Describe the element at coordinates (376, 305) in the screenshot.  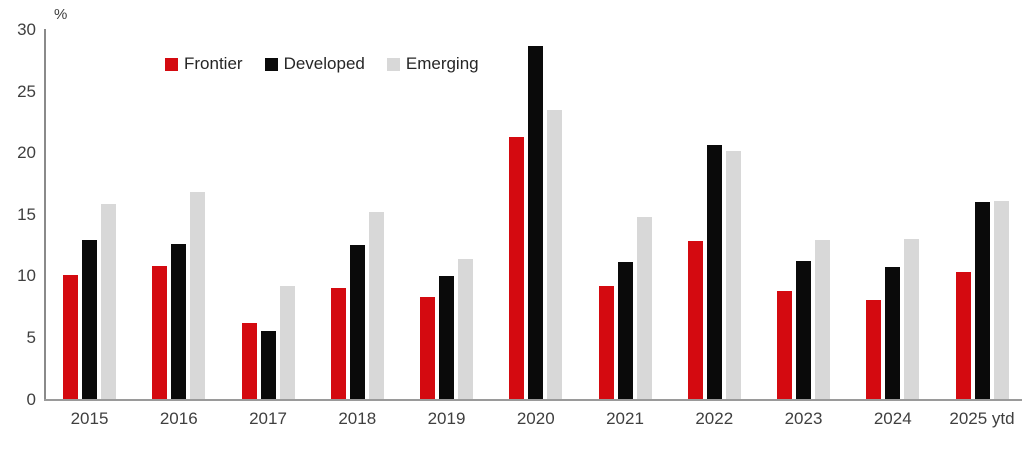
I see `bar-emerging-2018` at that location.